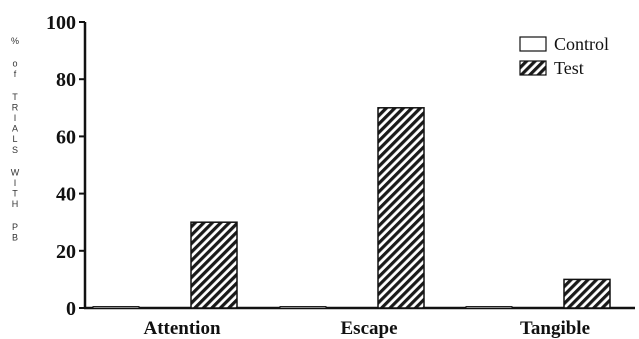 This screenshot has height=339, width=639. Describe the element at coordinates (214, 265) in the screenshot. I see `bar-test-attention` at that location.